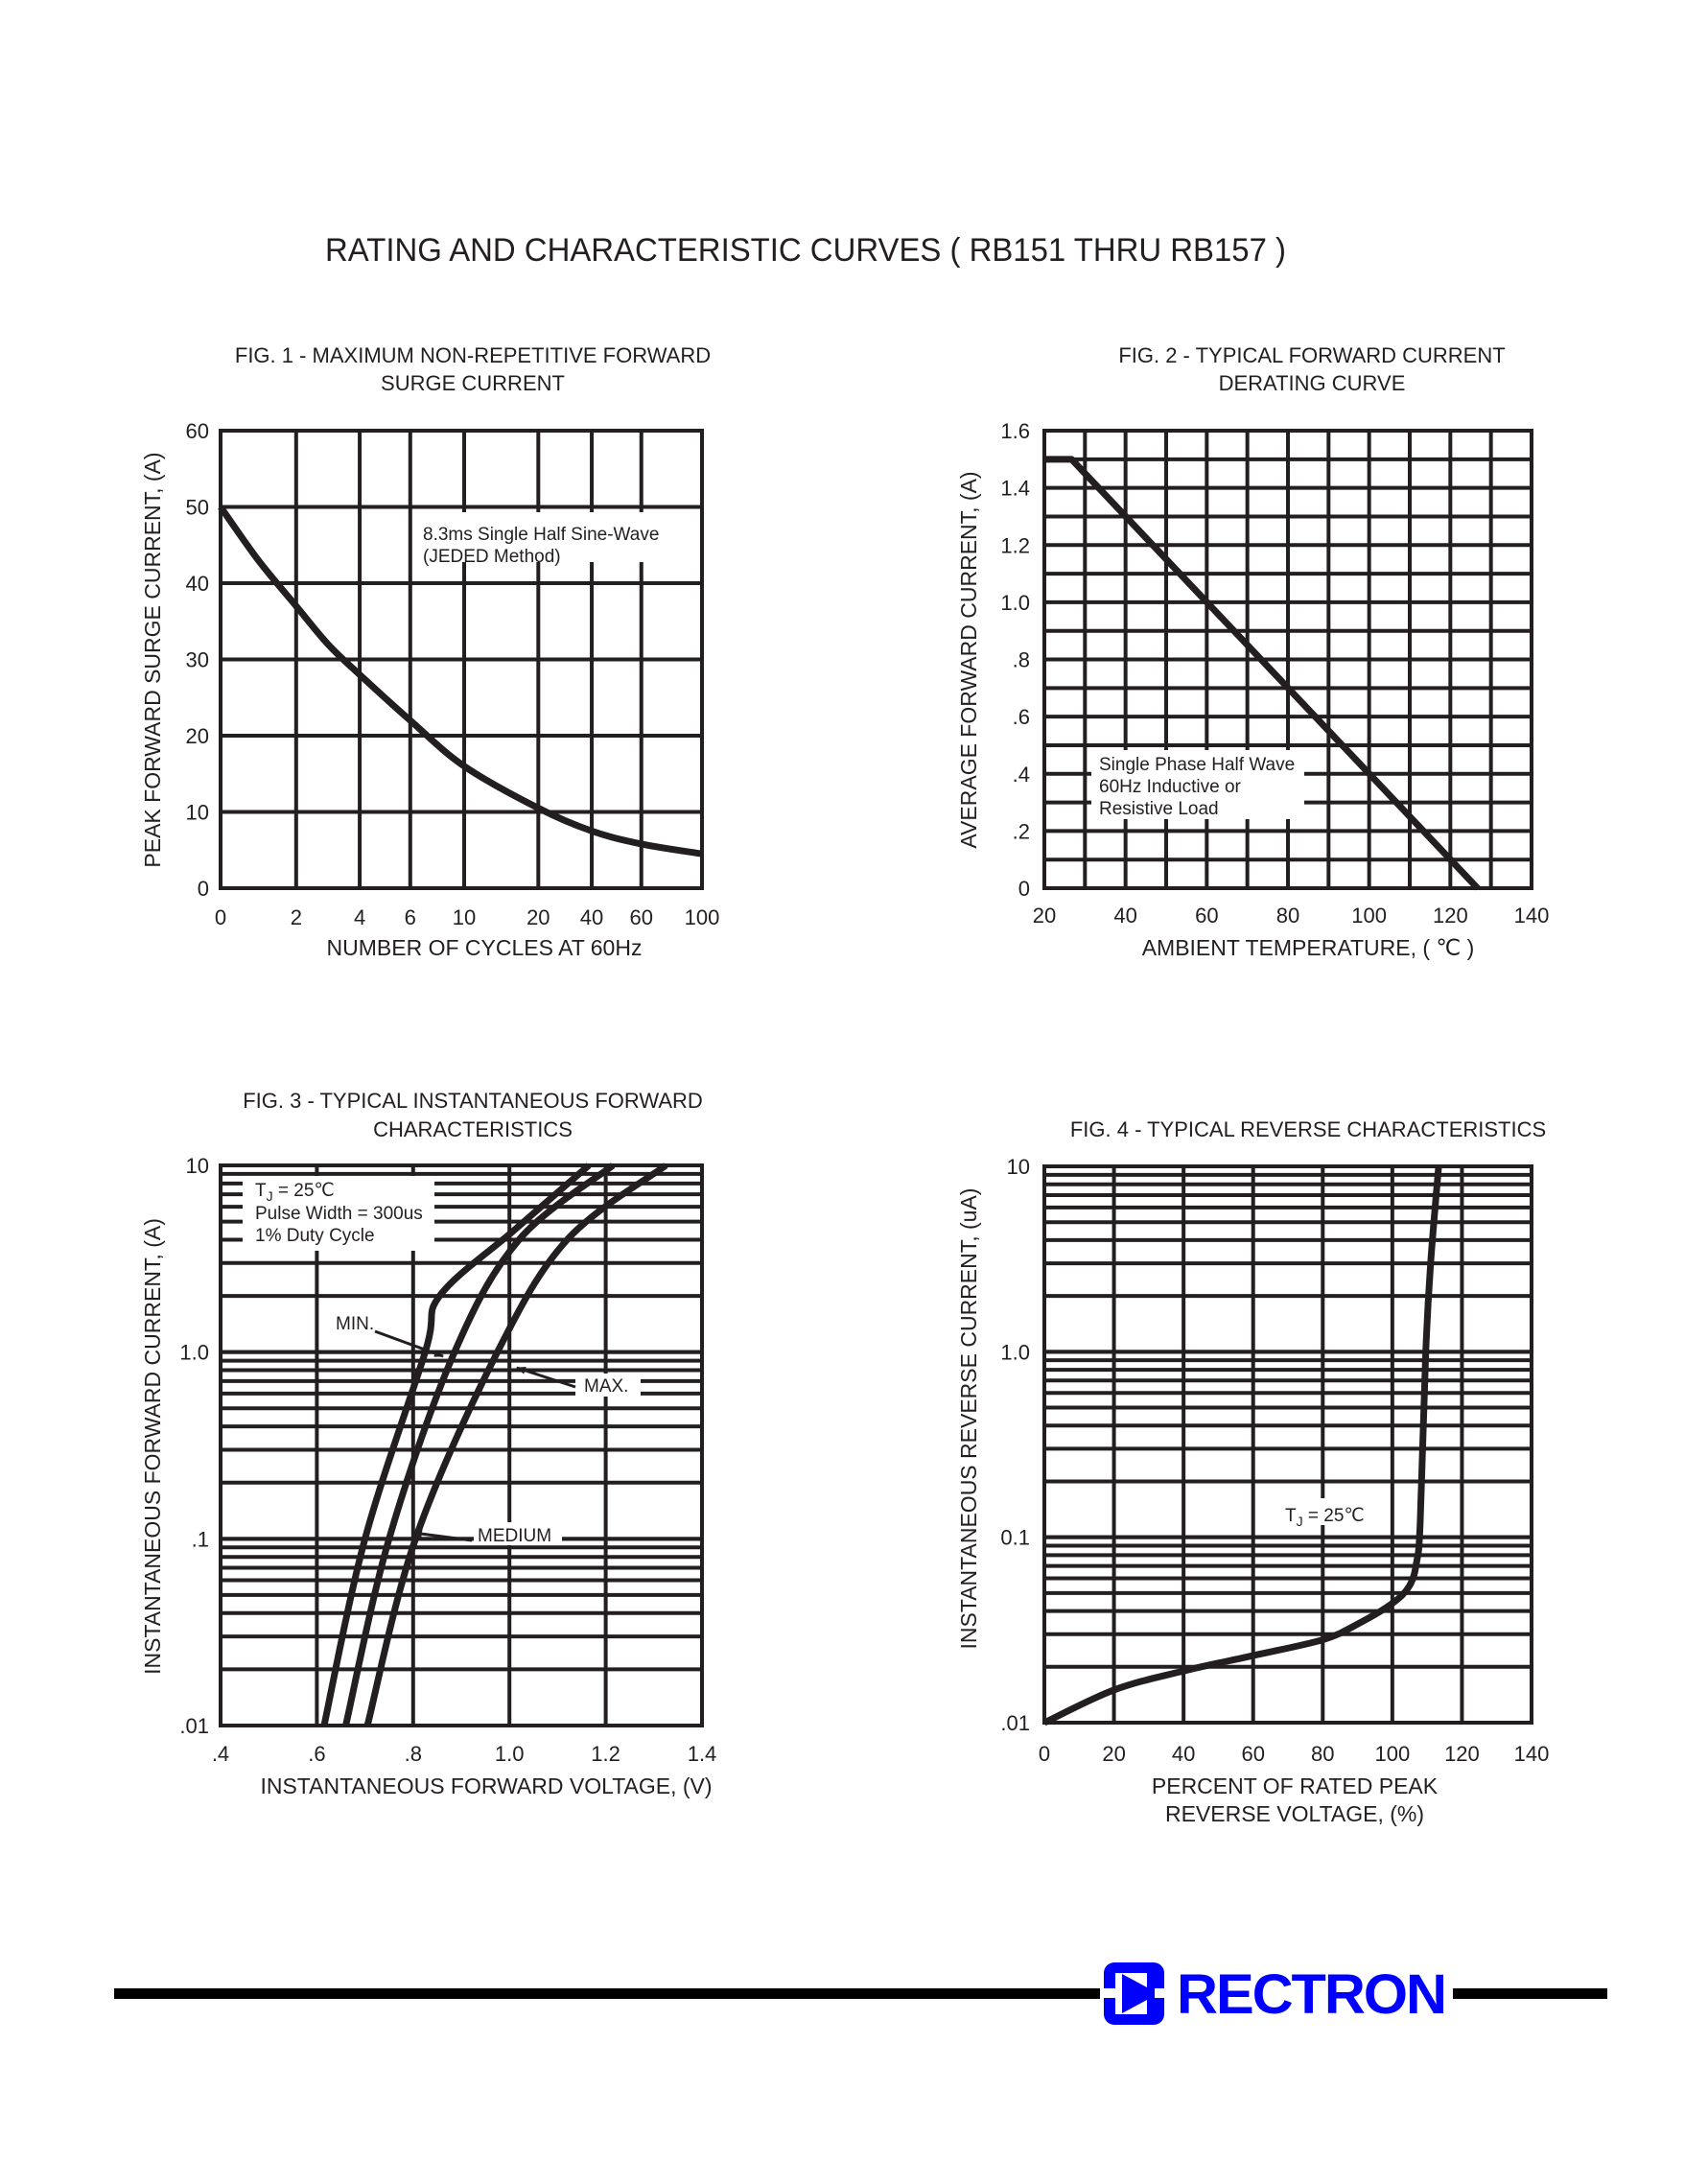 The width and height of the screenshot is (1708, 2161). What do you see at coordinates (201, 1539) in the screenshot?
I see `y-tick-label: .1` at bounding box center [201, 1539].